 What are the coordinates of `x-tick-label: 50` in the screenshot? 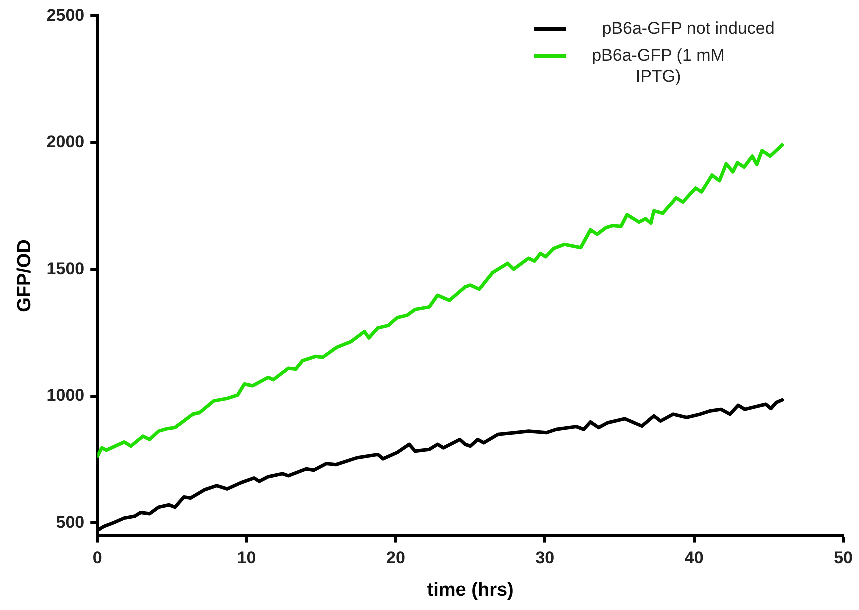 It's located at (844, 558).